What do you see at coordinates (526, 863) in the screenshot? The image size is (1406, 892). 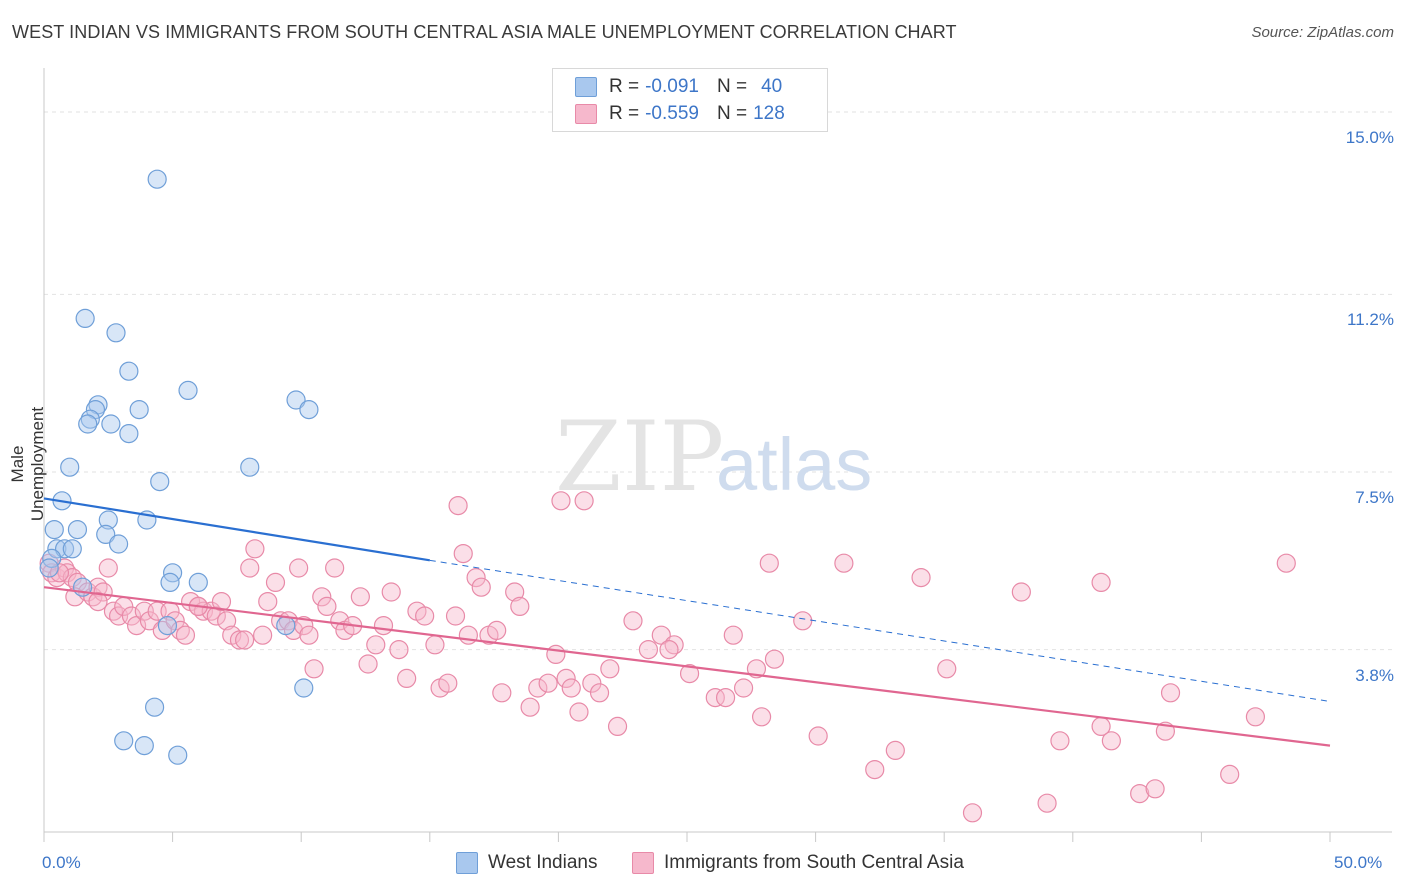 I see `legend-item-west-indians: West Indians` at bounding box center [526, 863].